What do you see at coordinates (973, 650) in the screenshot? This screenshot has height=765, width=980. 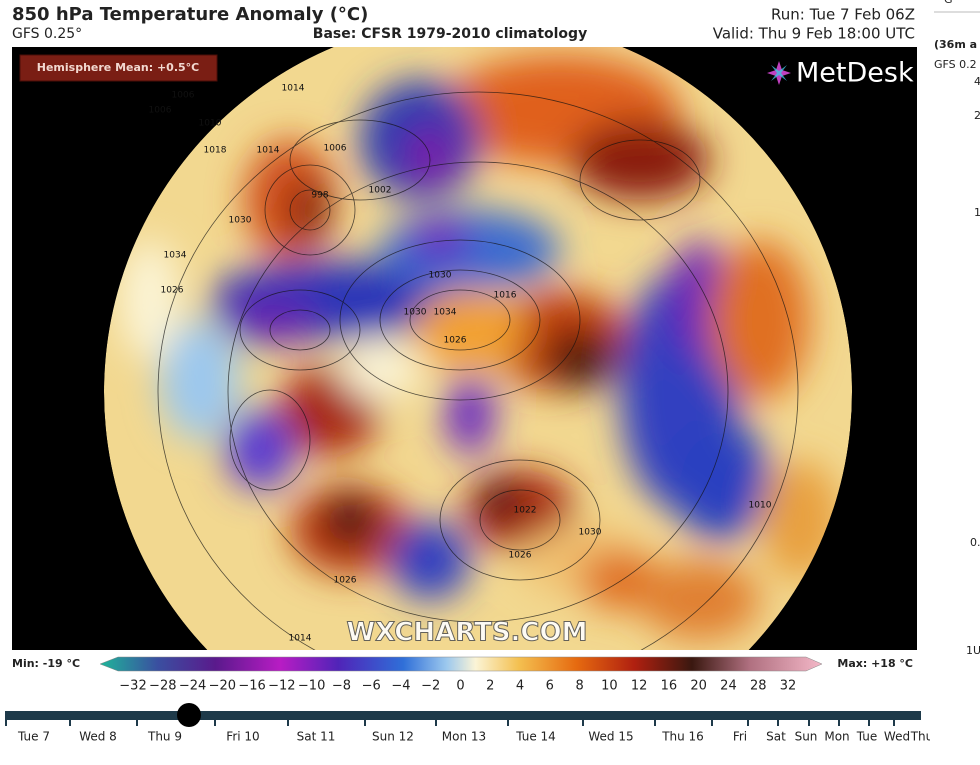 I see `side-panel-text: 1U` at bounding box center [973, 650].